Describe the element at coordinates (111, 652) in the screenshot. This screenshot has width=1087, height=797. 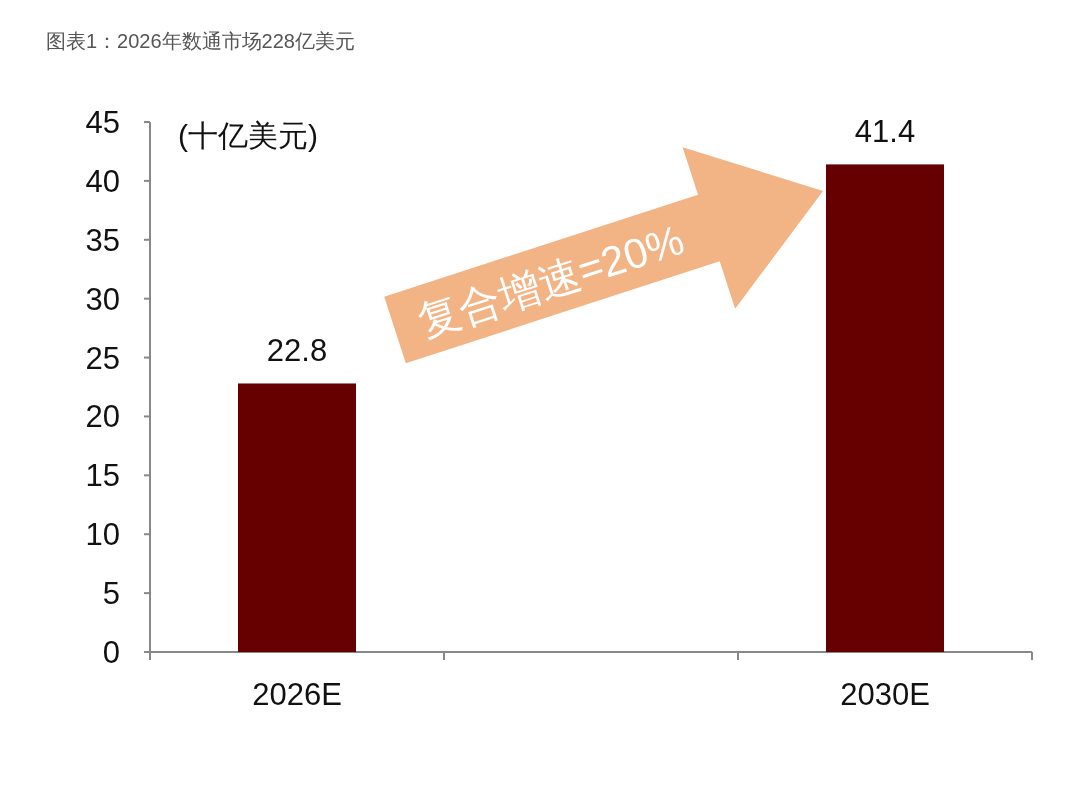
I see `y-tick-label: 0` at that location.